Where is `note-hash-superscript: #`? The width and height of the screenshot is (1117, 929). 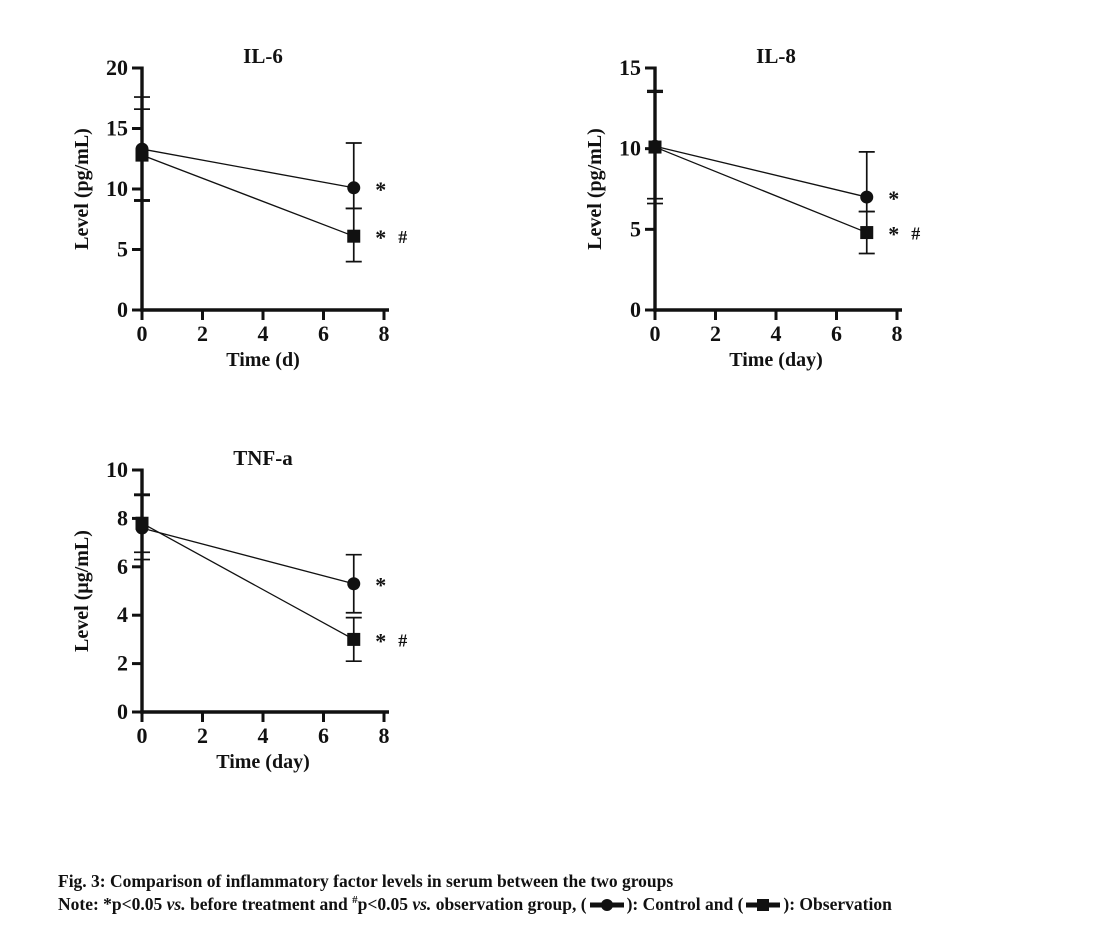 note-hash-superscript: # is located at coordinates (355, 900).